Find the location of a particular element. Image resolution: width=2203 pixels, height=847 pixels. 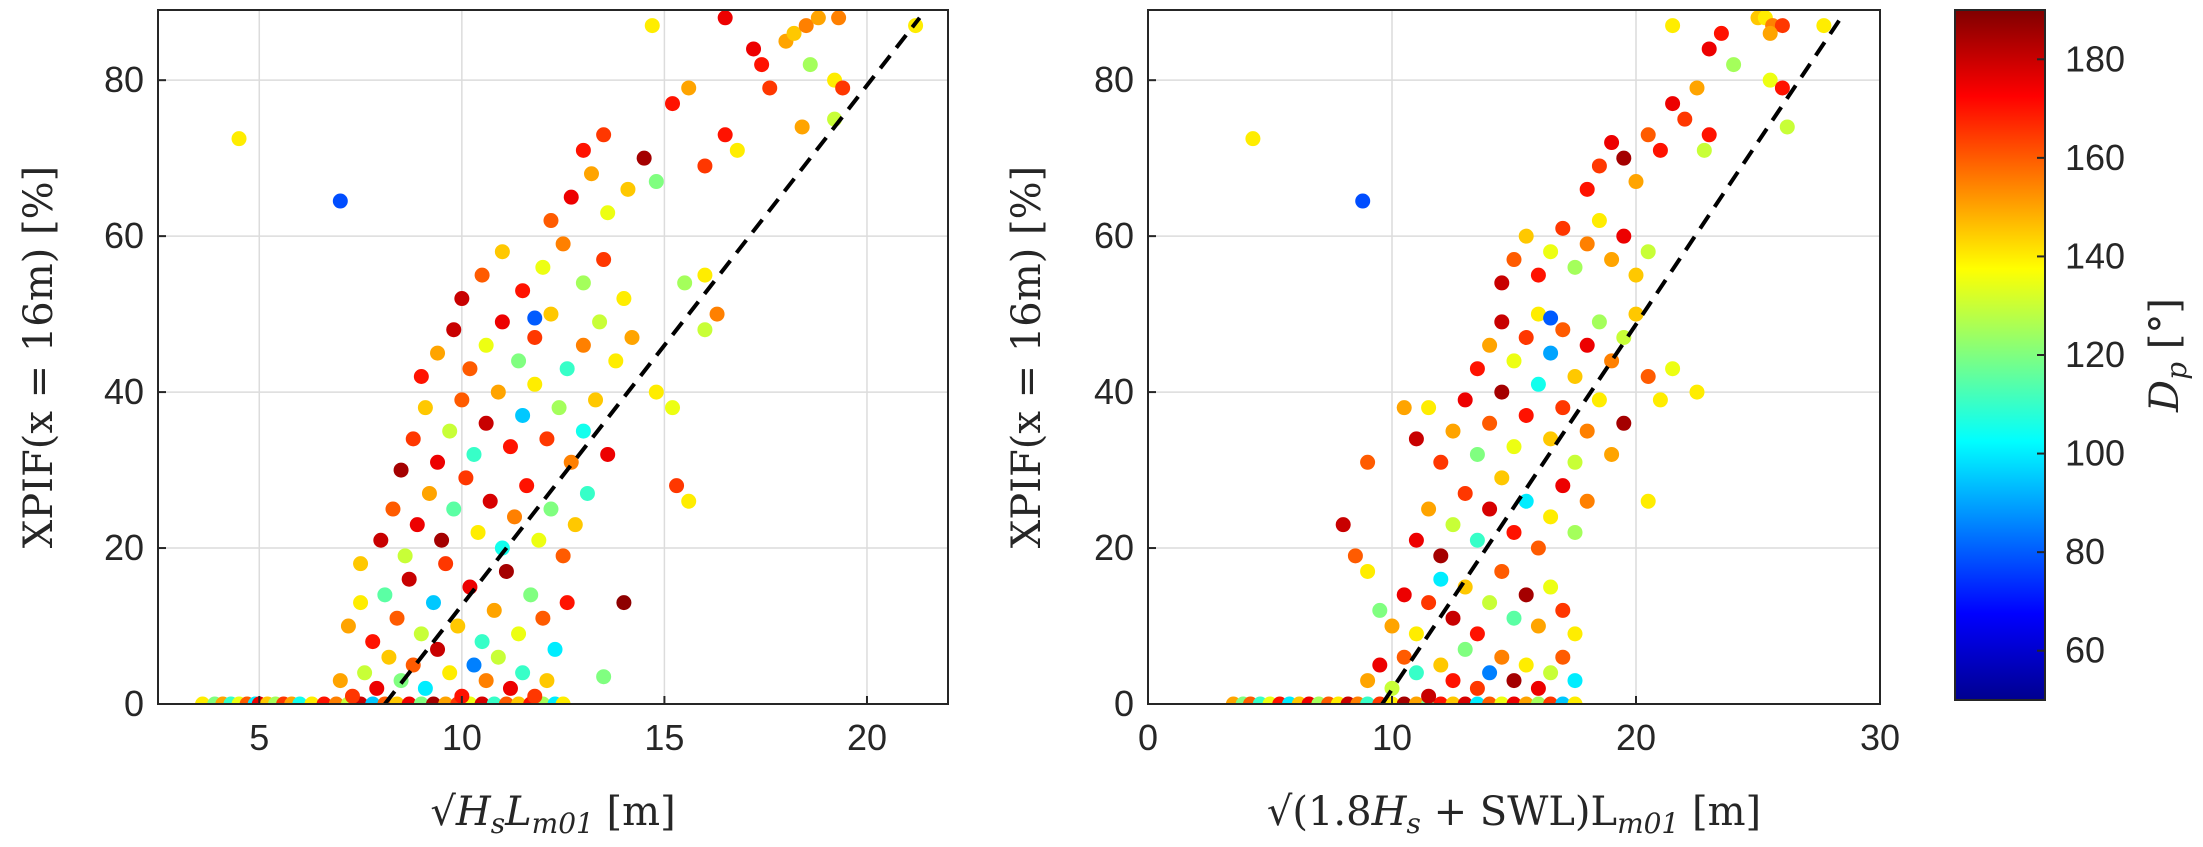

colorbar: 60 80 100 120 140 160 180 Dp [°] is located at coordinates (2073, 355).